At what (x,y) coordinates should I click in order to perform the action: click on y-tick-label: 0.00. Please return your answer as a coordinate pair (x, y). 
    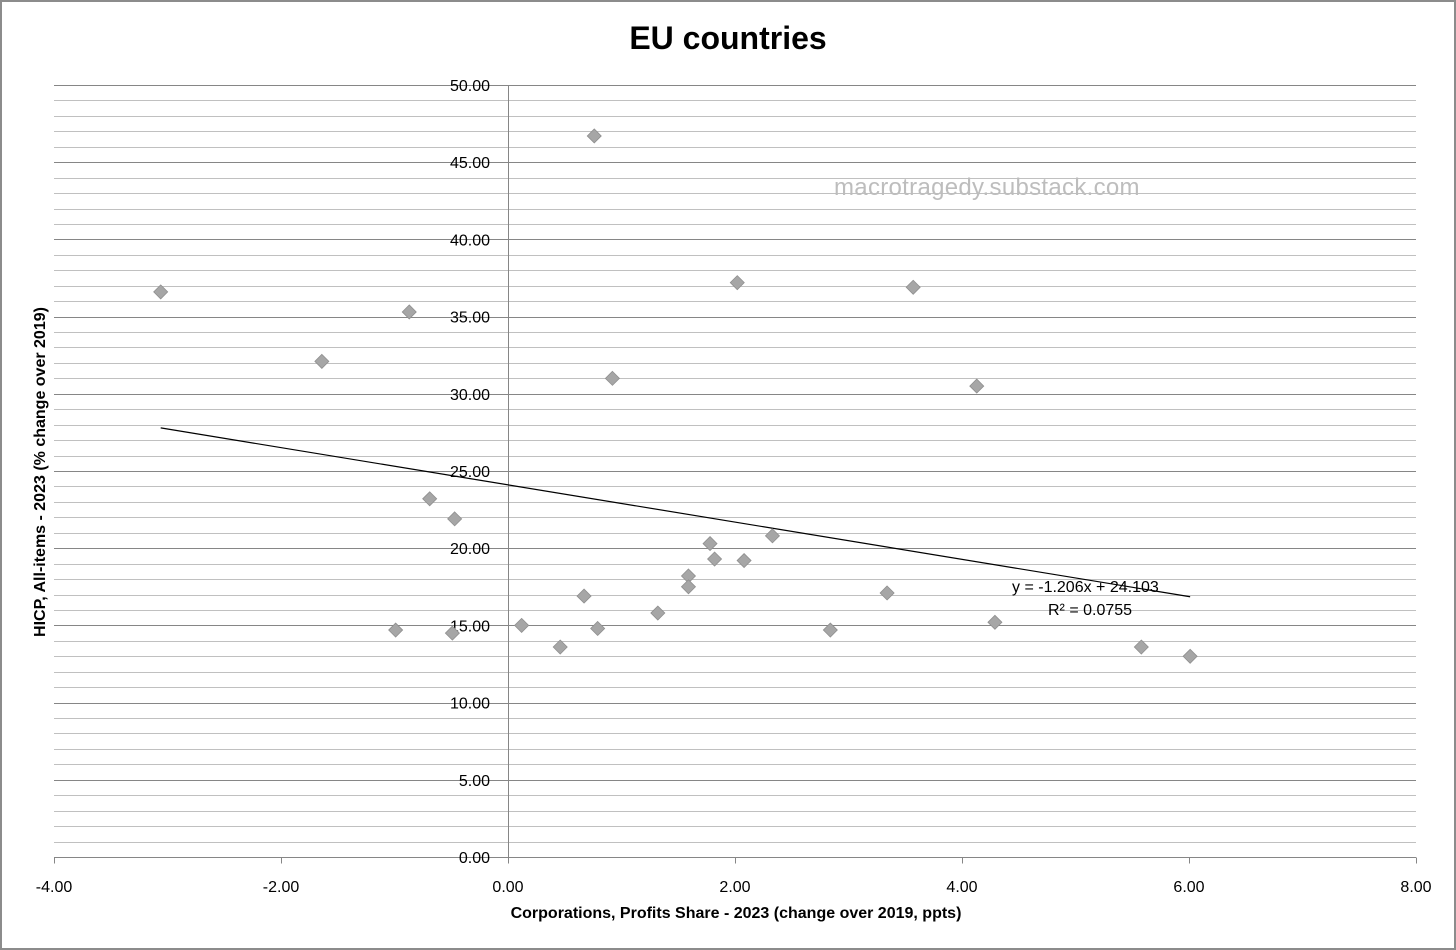
    Looking at the image, I should click on (474, 858).